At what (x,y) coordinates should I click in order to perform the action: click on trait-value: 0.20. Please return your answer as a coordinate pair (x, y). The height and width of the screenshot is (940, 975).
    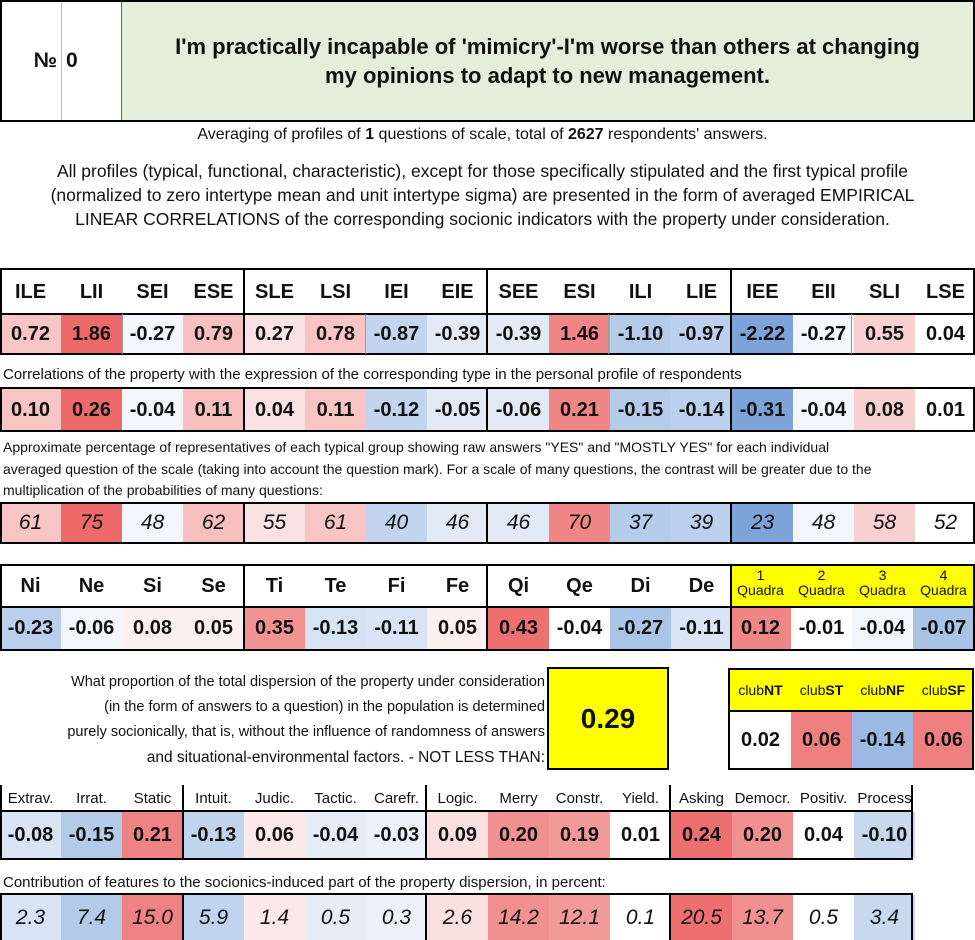
    Looking at the image, I should click on (762, 835).